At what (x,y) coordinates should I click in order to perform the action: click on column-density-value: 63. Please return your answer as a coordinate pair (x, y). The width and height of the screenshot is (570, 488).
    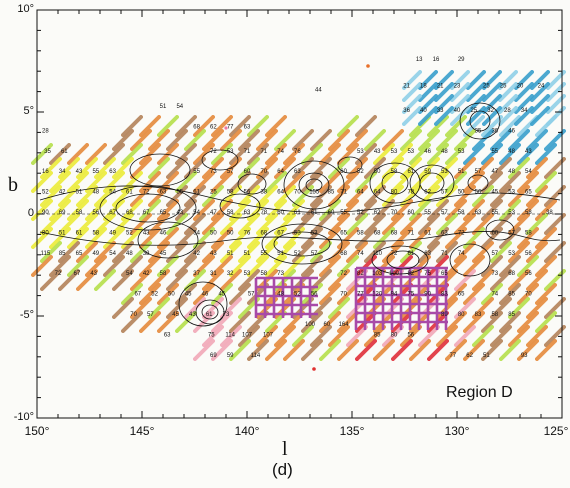
    Looking at the image, I should click on (444, 233).